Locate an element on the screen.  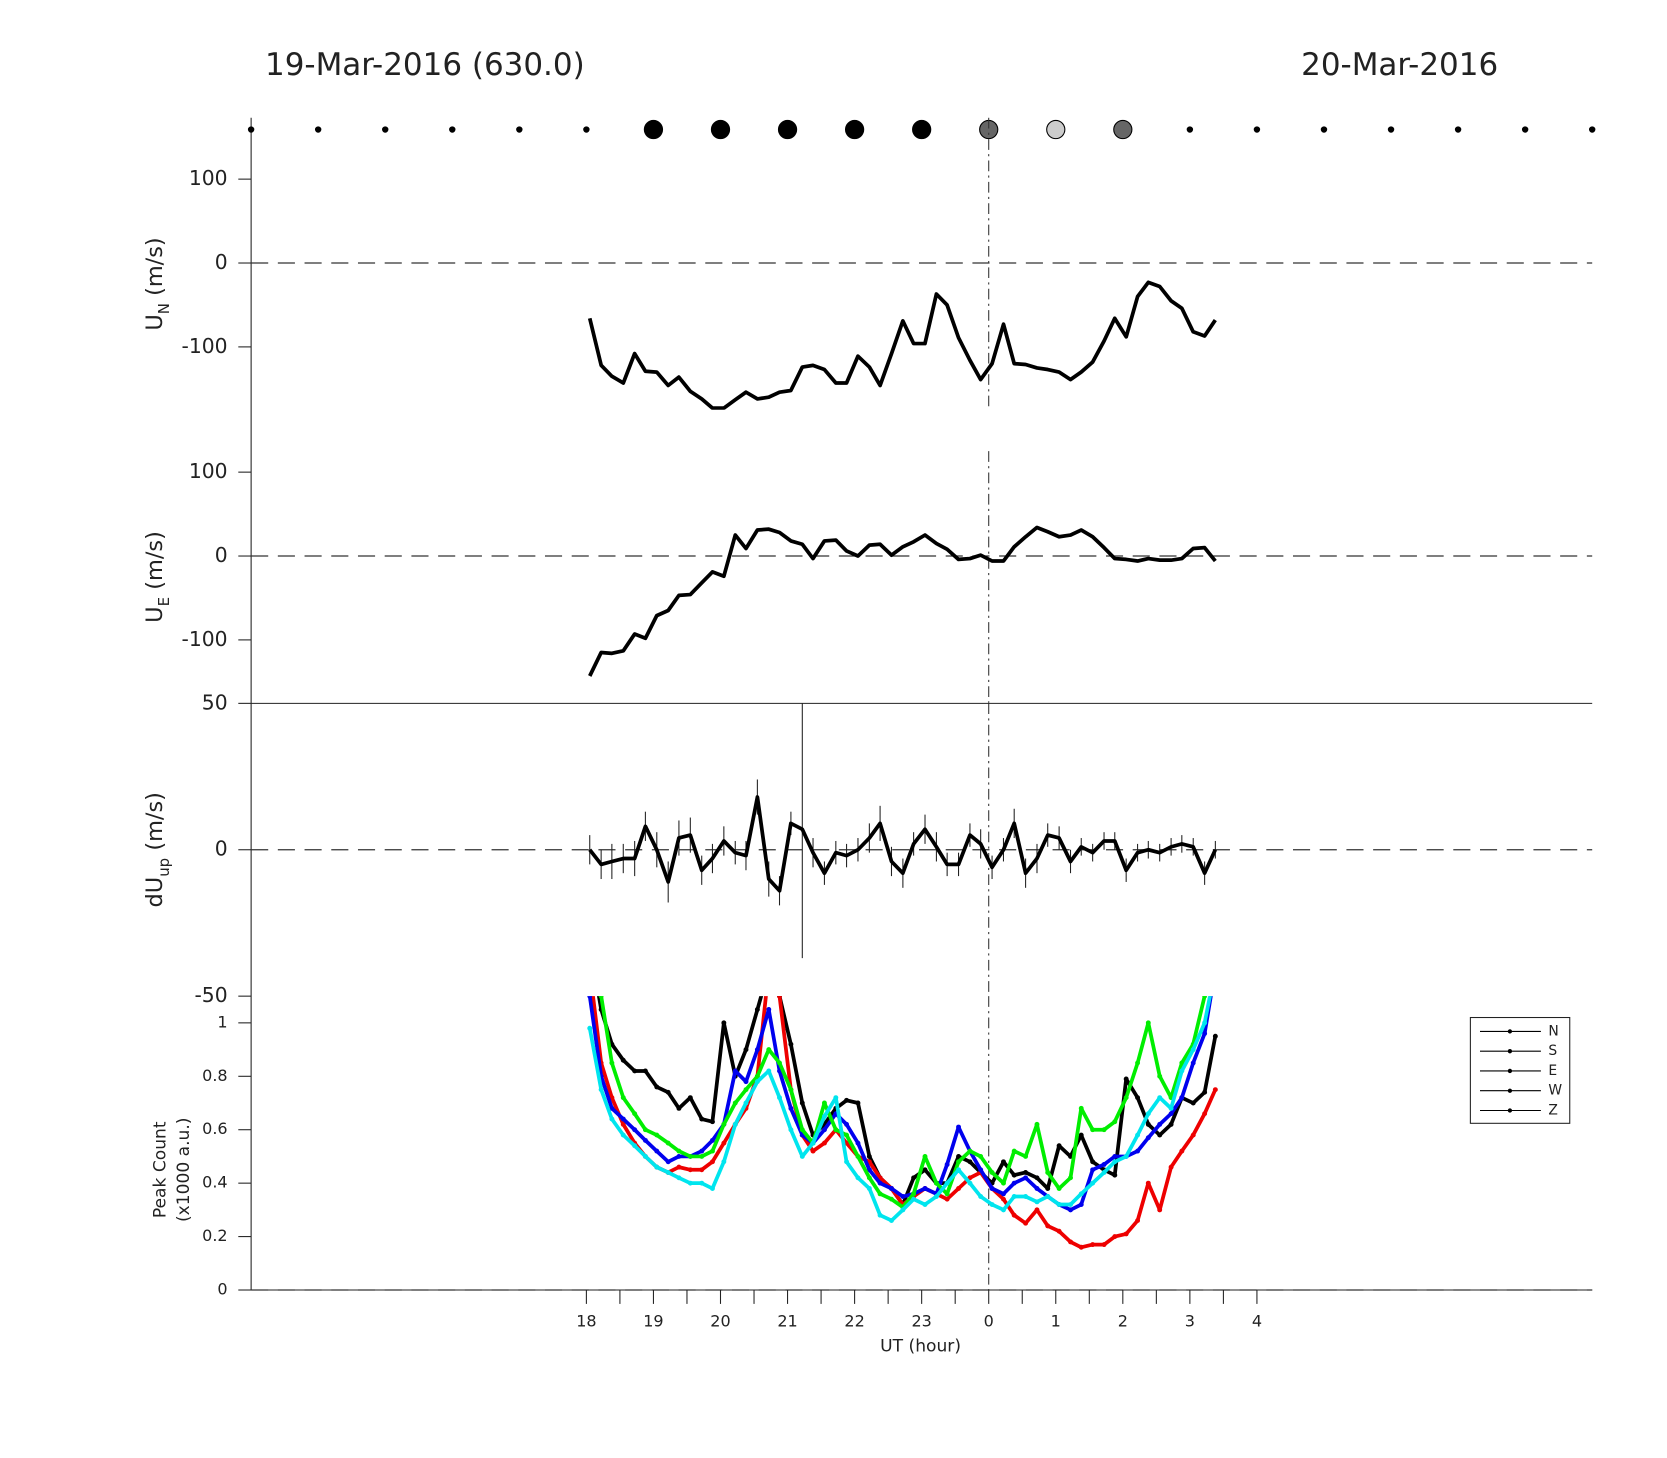
x-tick-label: 18 is located at coordinates (586, 1321).